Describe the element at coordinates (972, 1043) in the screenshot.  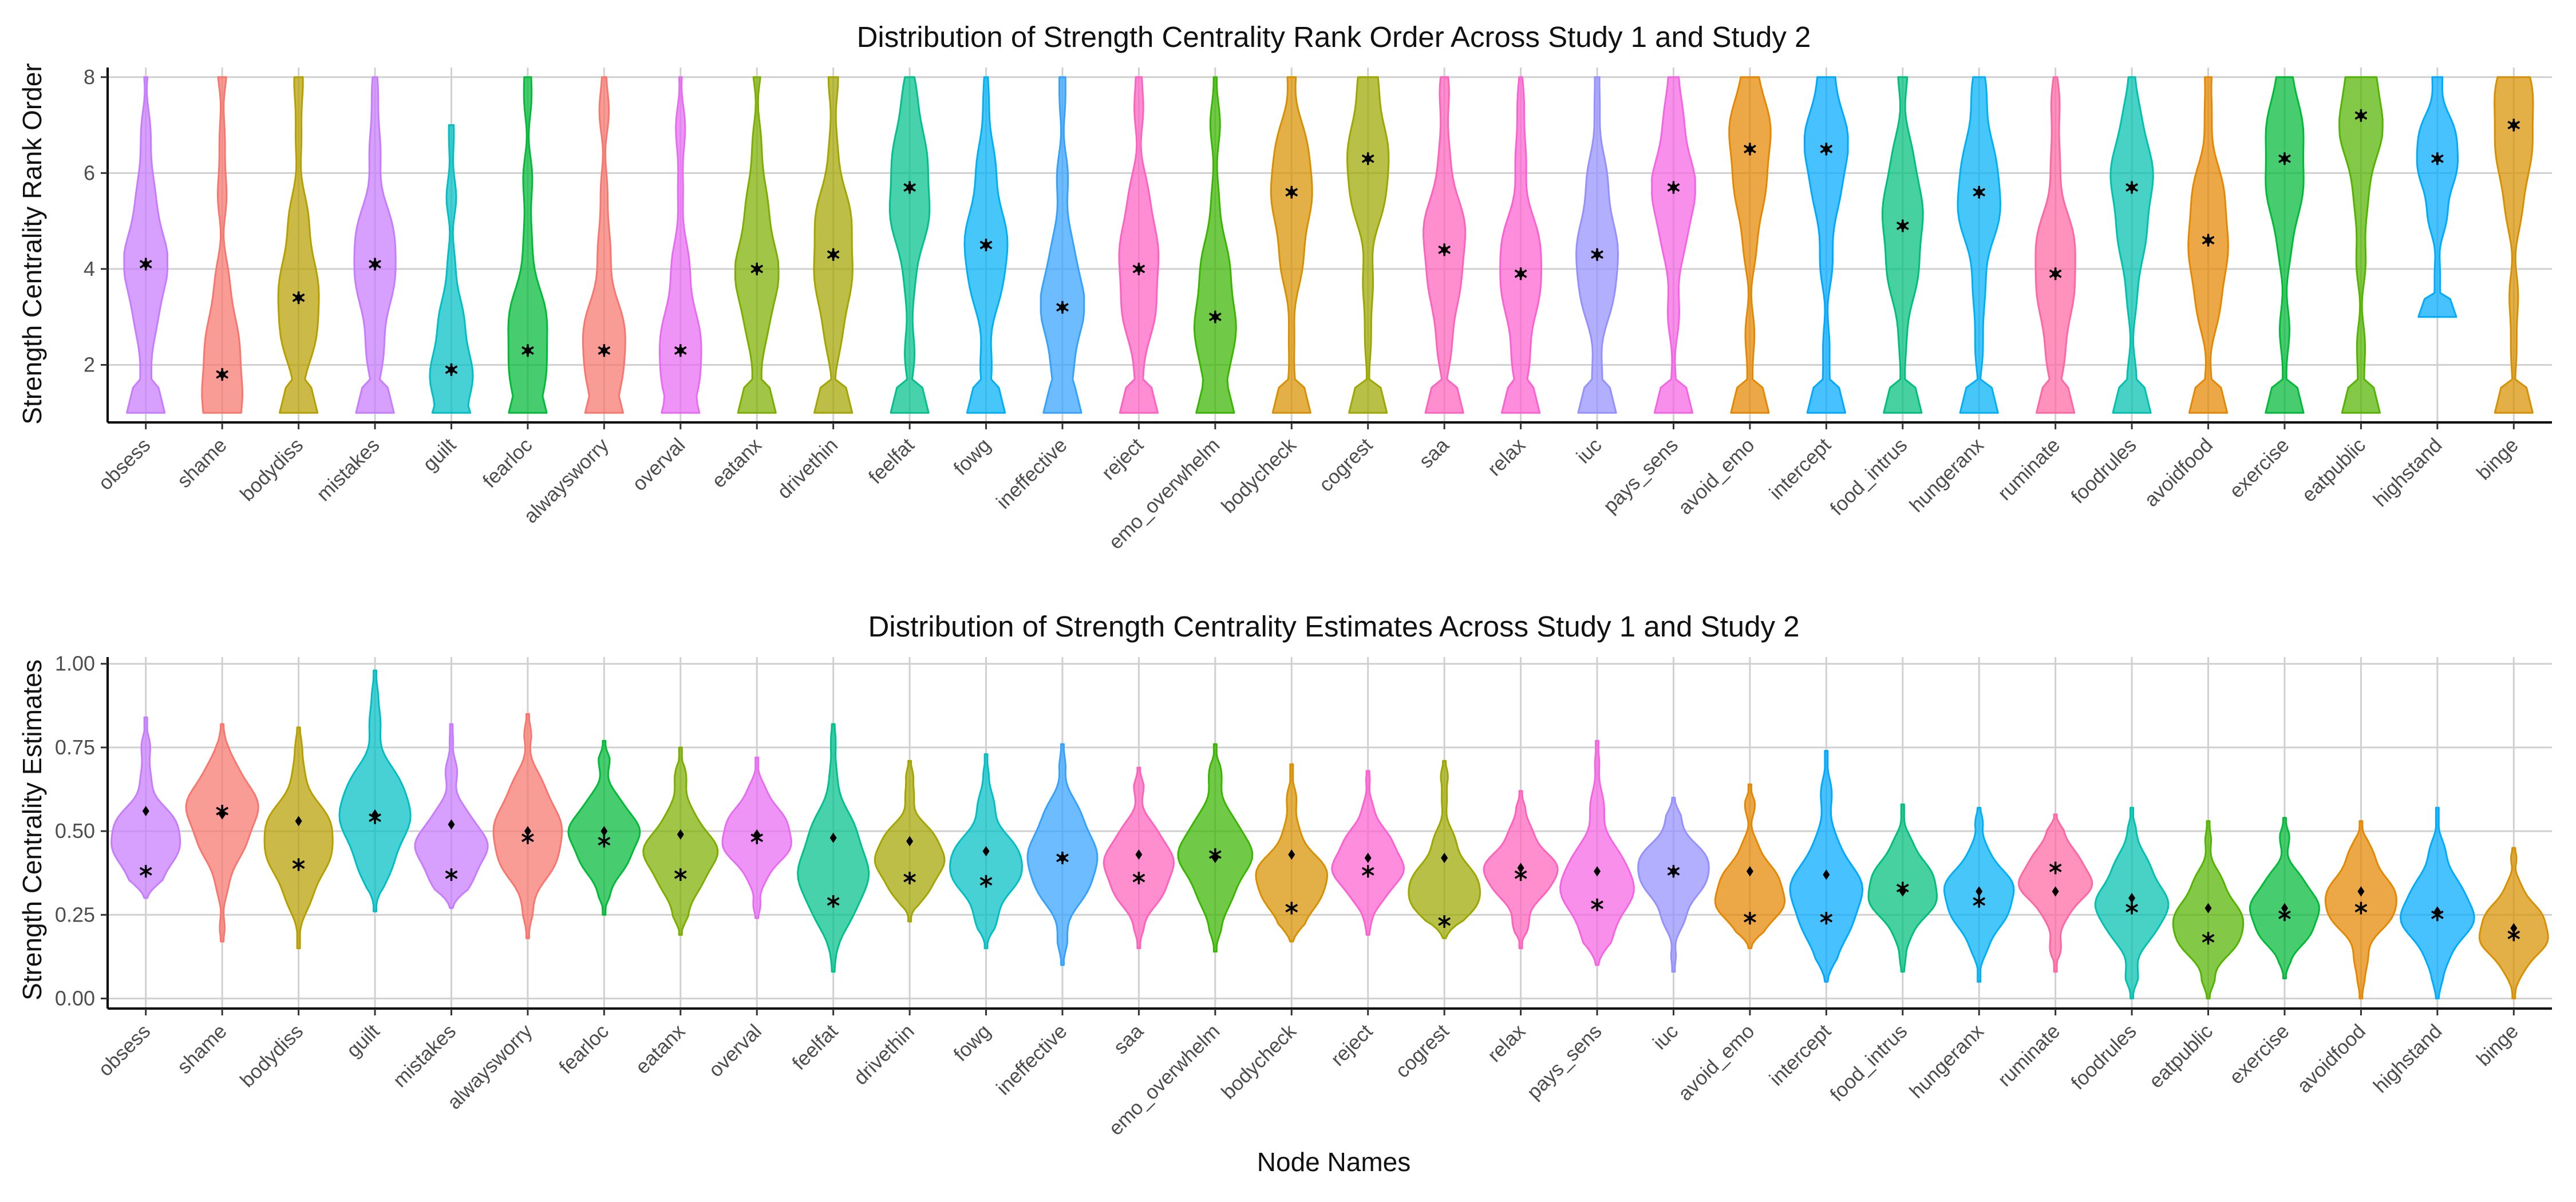
I see `x-tick-label-fowg: fowg` at that location.